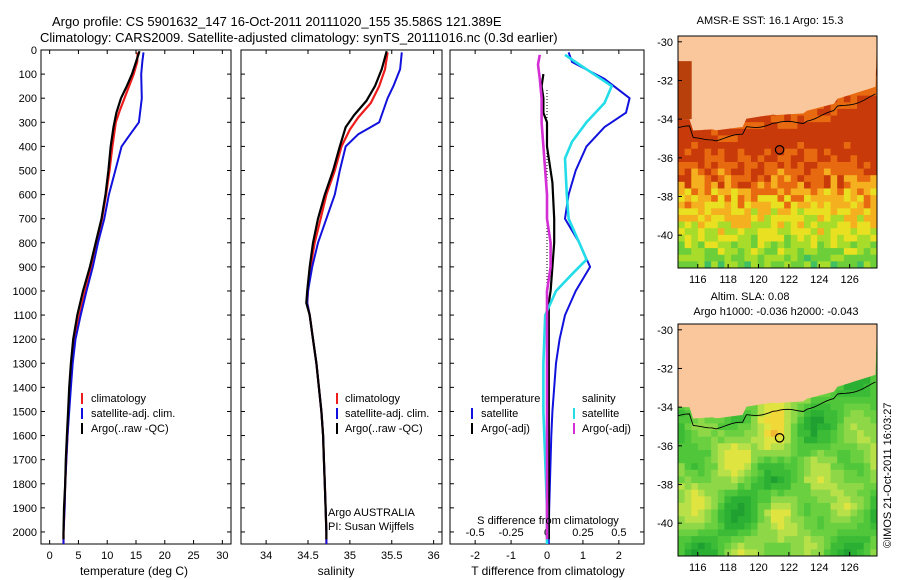 Image resolution: width=900 pixels, height=580 pixels. I want to click on legend-swatch-t-satellite, so click(472, 413).